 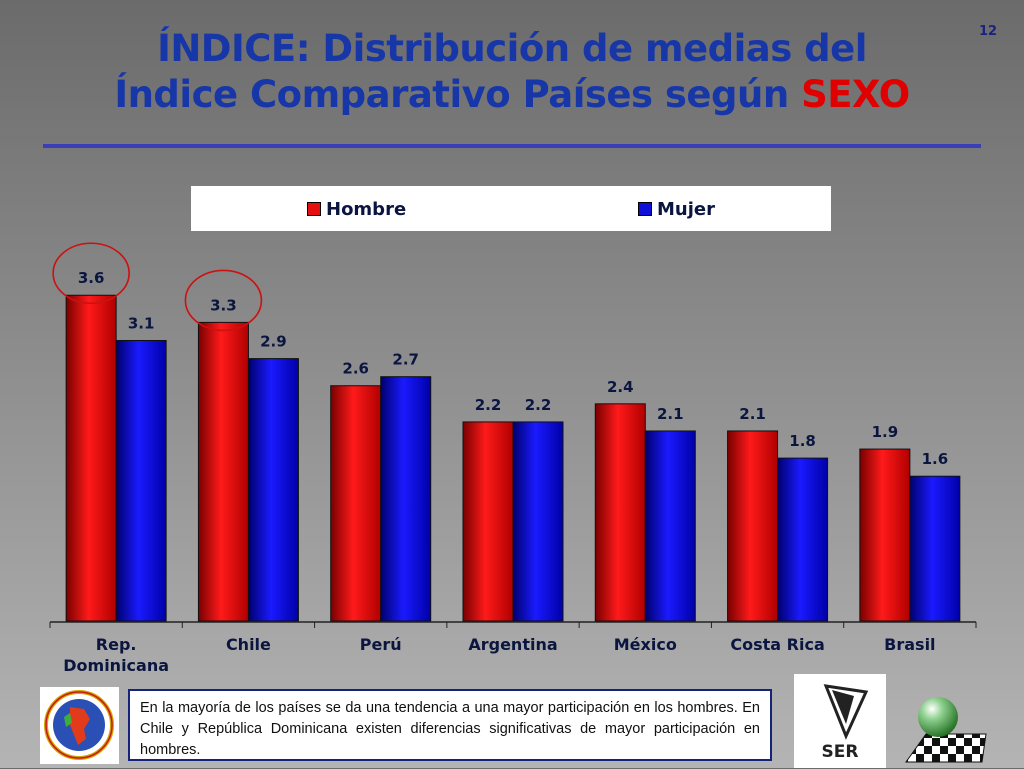 I want to click on data-label-mujer-1: 2.9, so click(x=273, y=342).